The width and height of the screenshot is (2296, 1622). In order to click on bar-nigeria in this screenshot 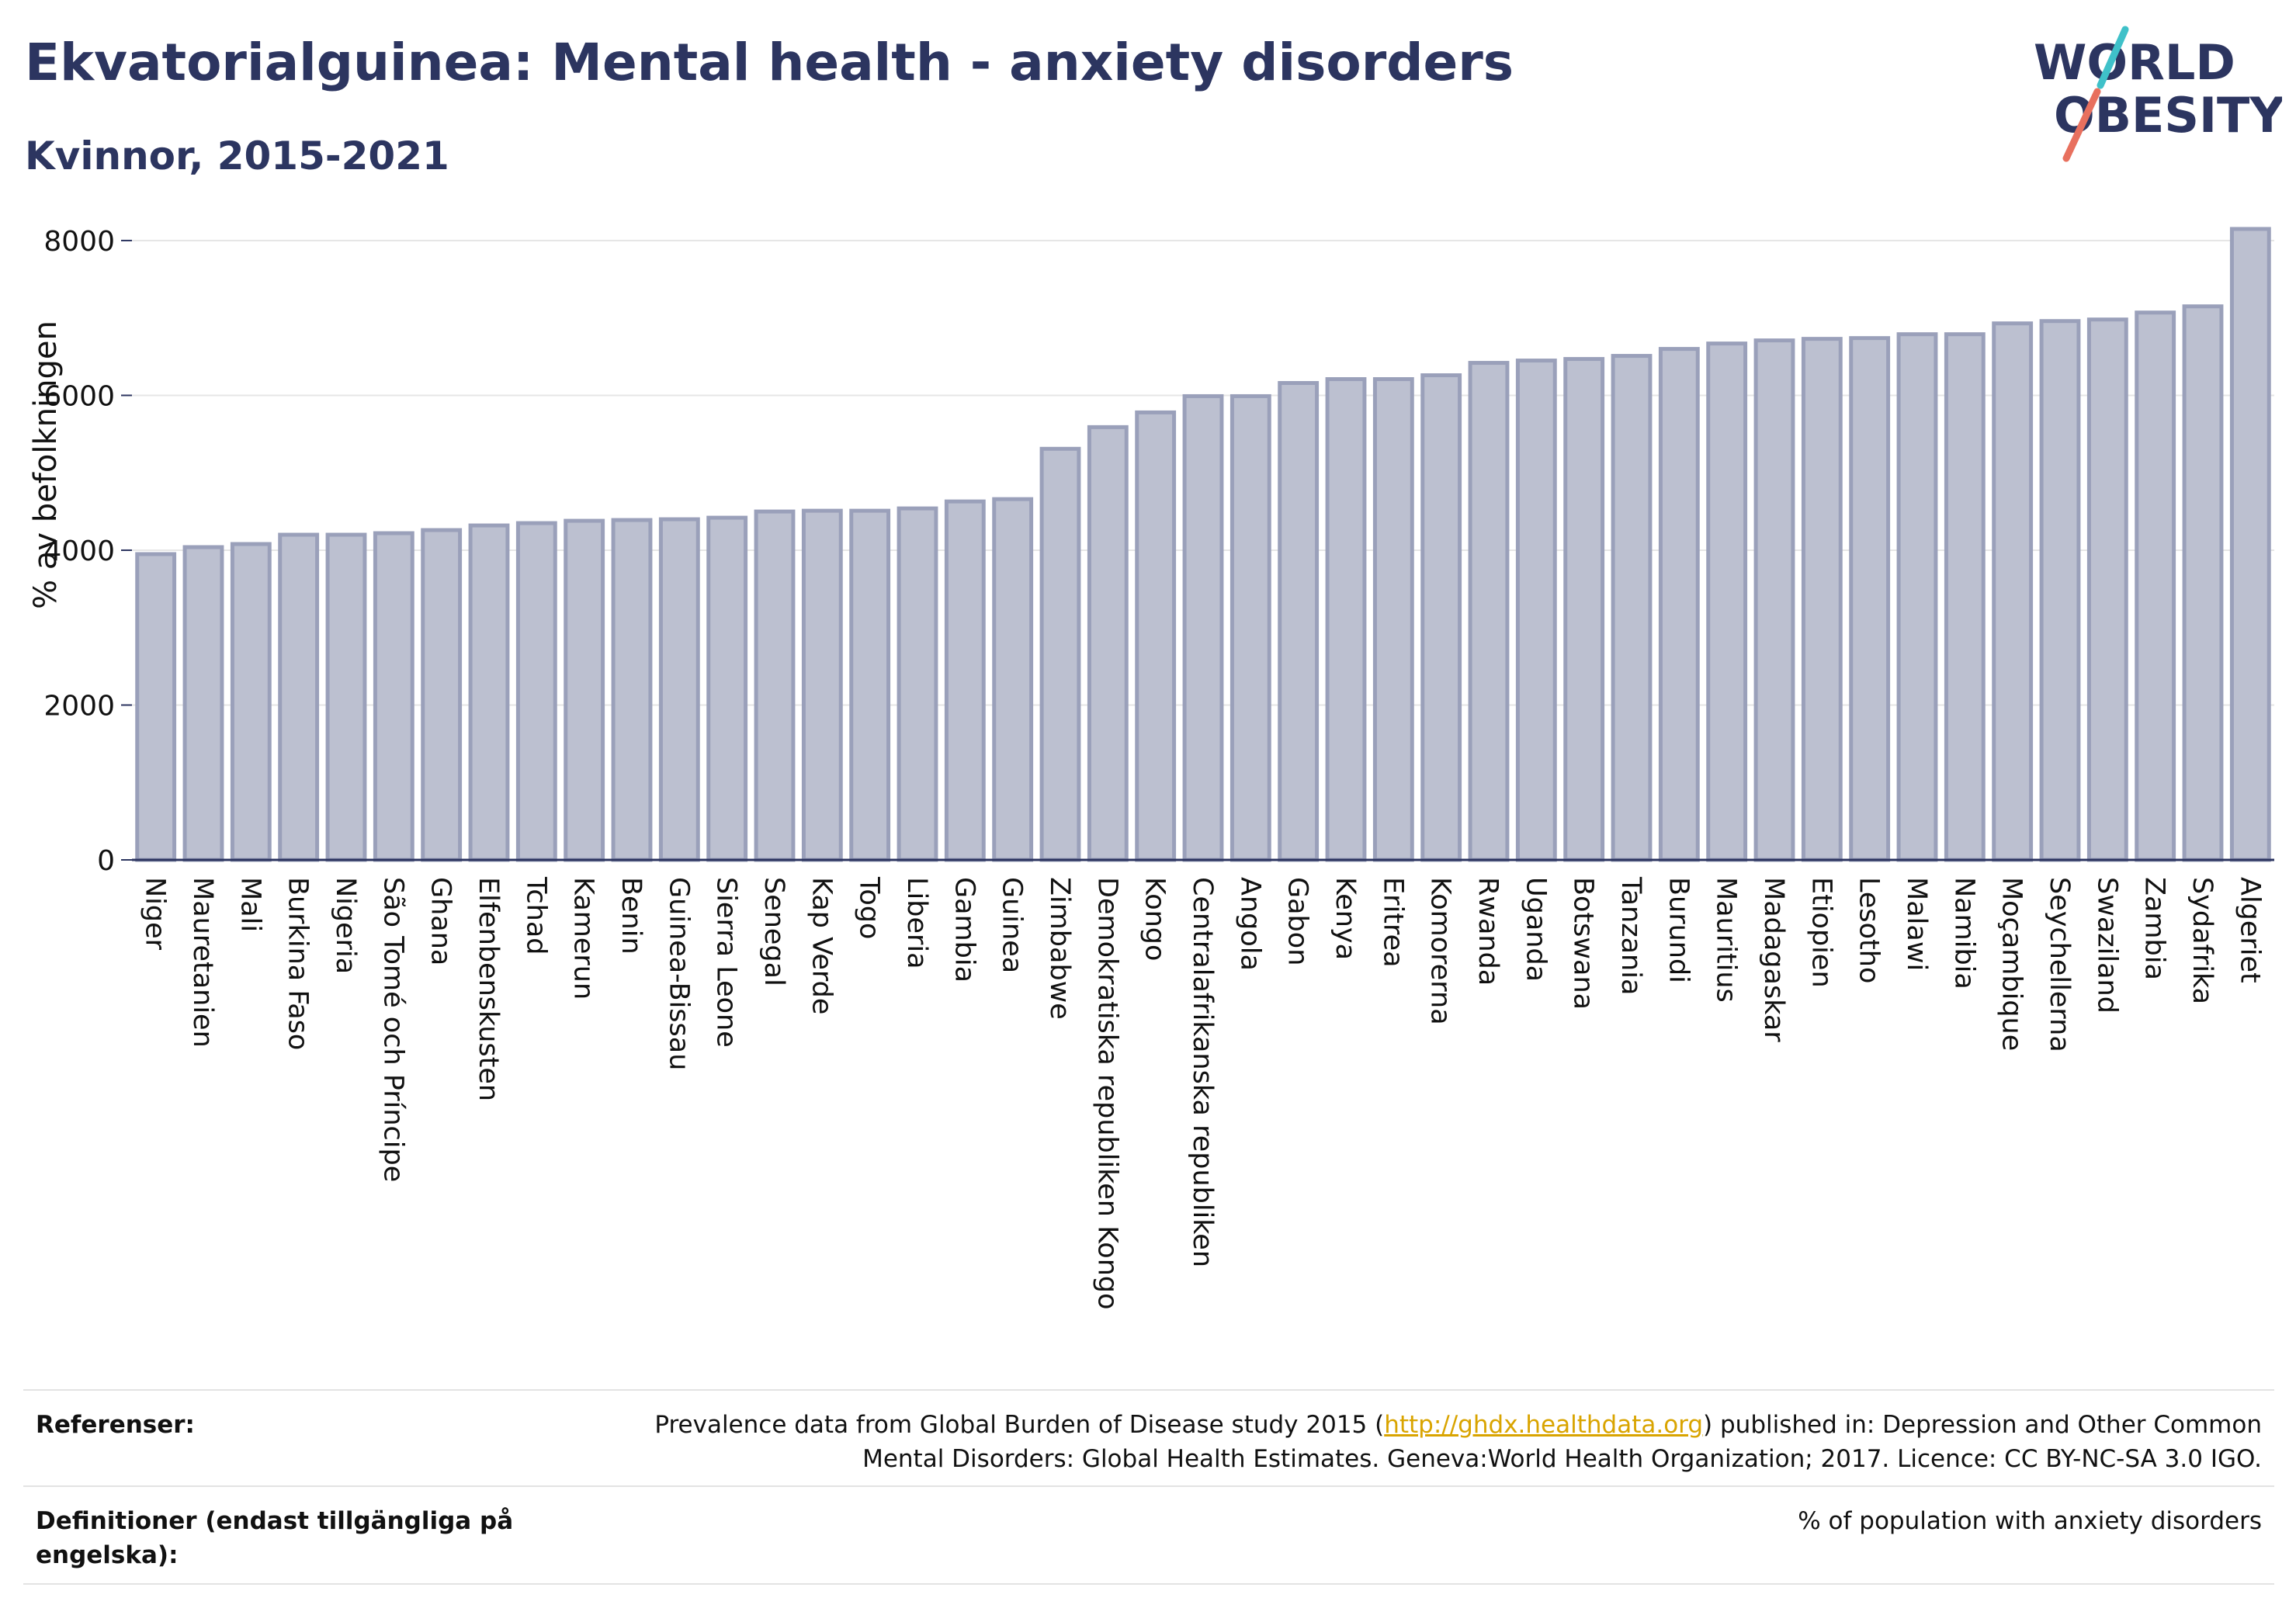, I will do `click(346, 697)`.